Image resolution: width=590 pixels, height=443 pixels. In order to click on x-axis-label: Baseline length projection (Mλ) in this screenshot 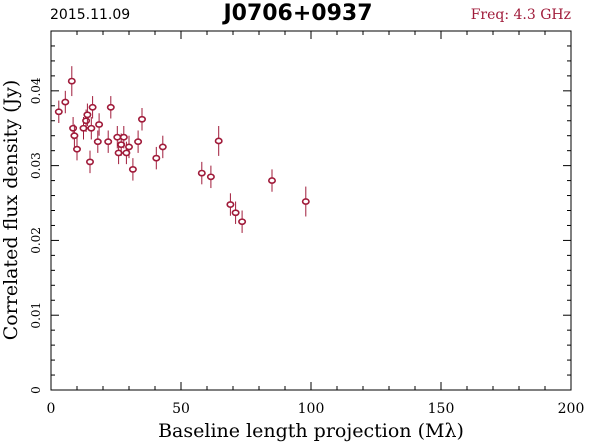, I will do `click(311, 431)`.